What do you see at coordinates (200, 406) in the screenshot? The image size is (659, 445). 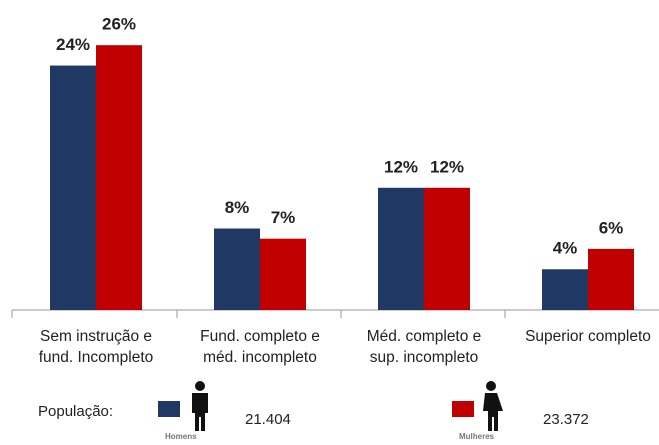 I see `male-icon` at bounding box center [200, 406].